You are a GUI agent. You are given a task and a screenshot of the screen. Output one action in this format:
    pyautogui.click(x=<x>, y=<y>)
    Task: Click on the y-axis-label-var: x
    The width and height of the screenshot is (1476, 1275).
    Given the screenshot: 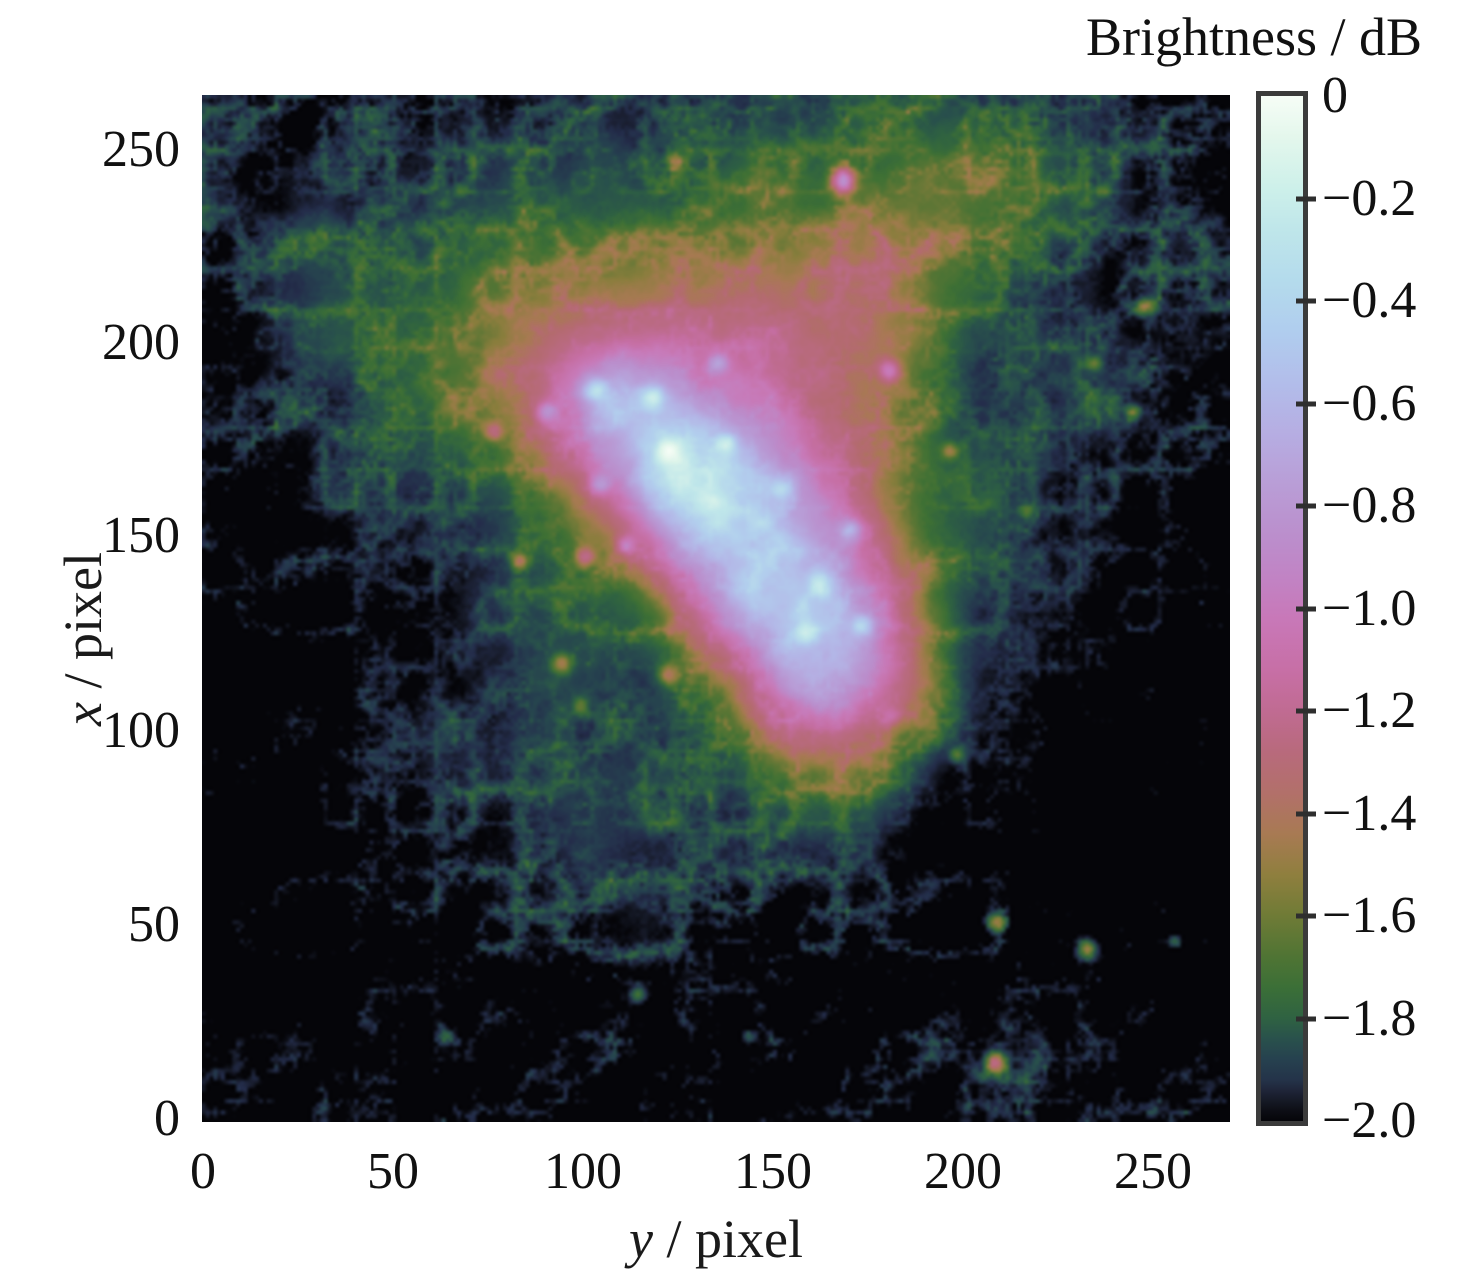 What is the action you would take?
    pyautogui.click(x=83, y=714)
    